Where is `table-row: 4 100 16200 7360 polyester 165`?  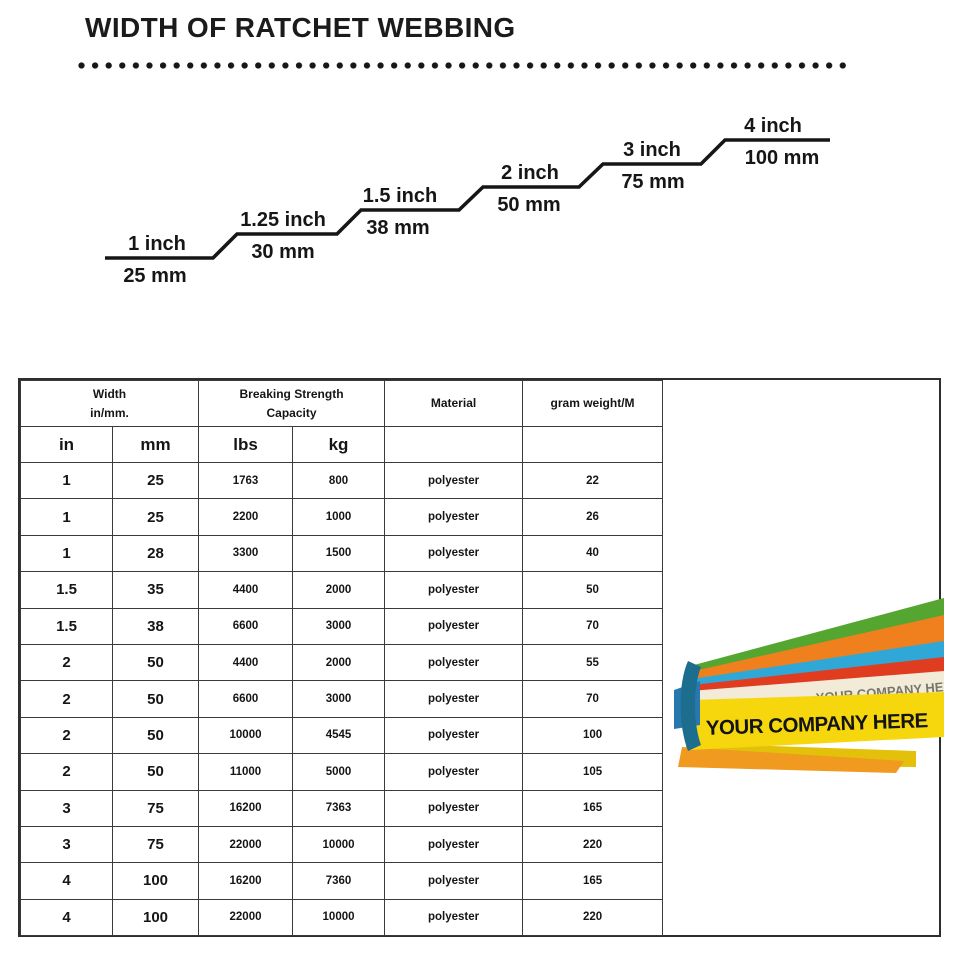 table-row: 4 100 16200 7360 polyester 165 is located at coordinates (342, 881).